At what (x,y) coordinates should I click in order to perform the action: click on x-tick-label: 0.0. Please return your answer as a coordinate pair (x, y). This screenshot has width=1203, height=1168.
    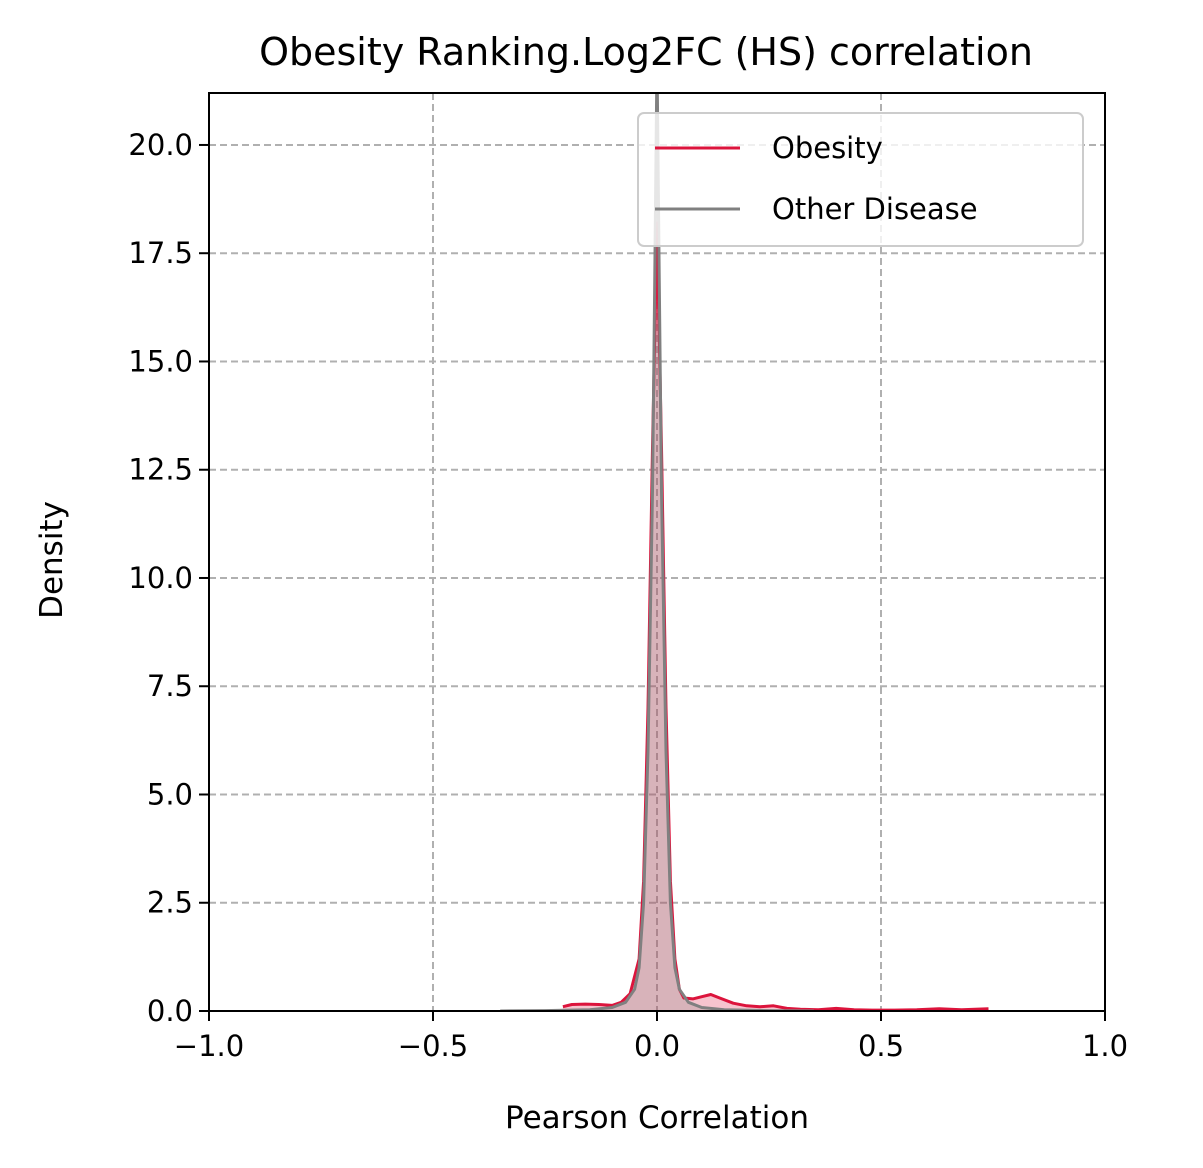
    Looking at the image, I should click on (657, 1046).